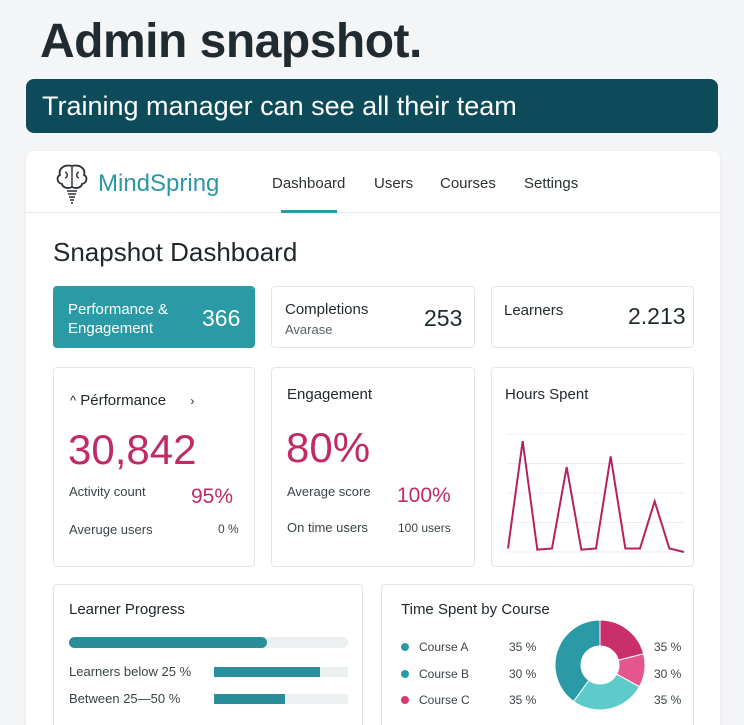  What do you see at coordinates (159, 183) in the screenshot?
I see `brand-name: MindSpring` at bounding box center [159, 183].